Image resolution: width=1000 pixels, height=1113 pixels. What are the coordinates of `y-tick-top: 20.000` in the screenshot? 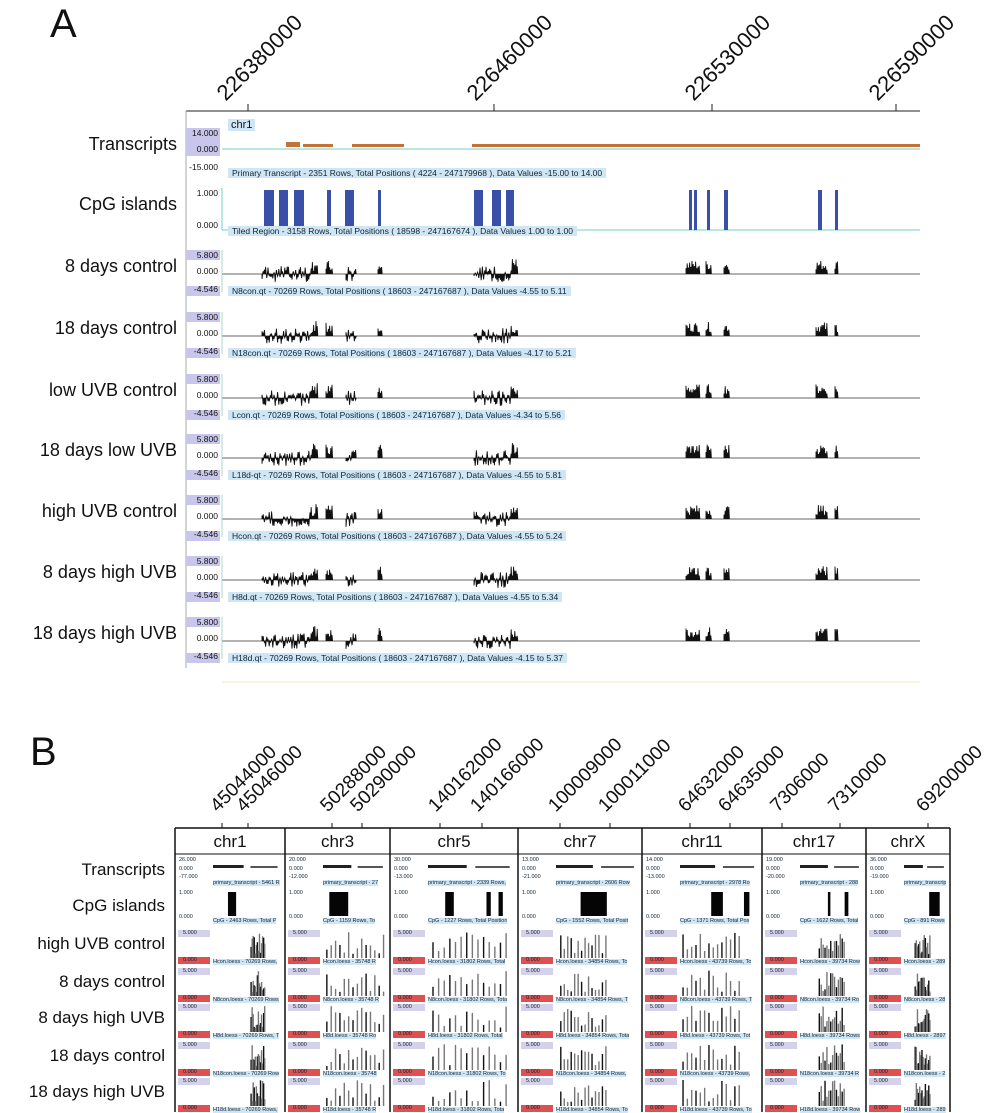 It's located at (297, 860).